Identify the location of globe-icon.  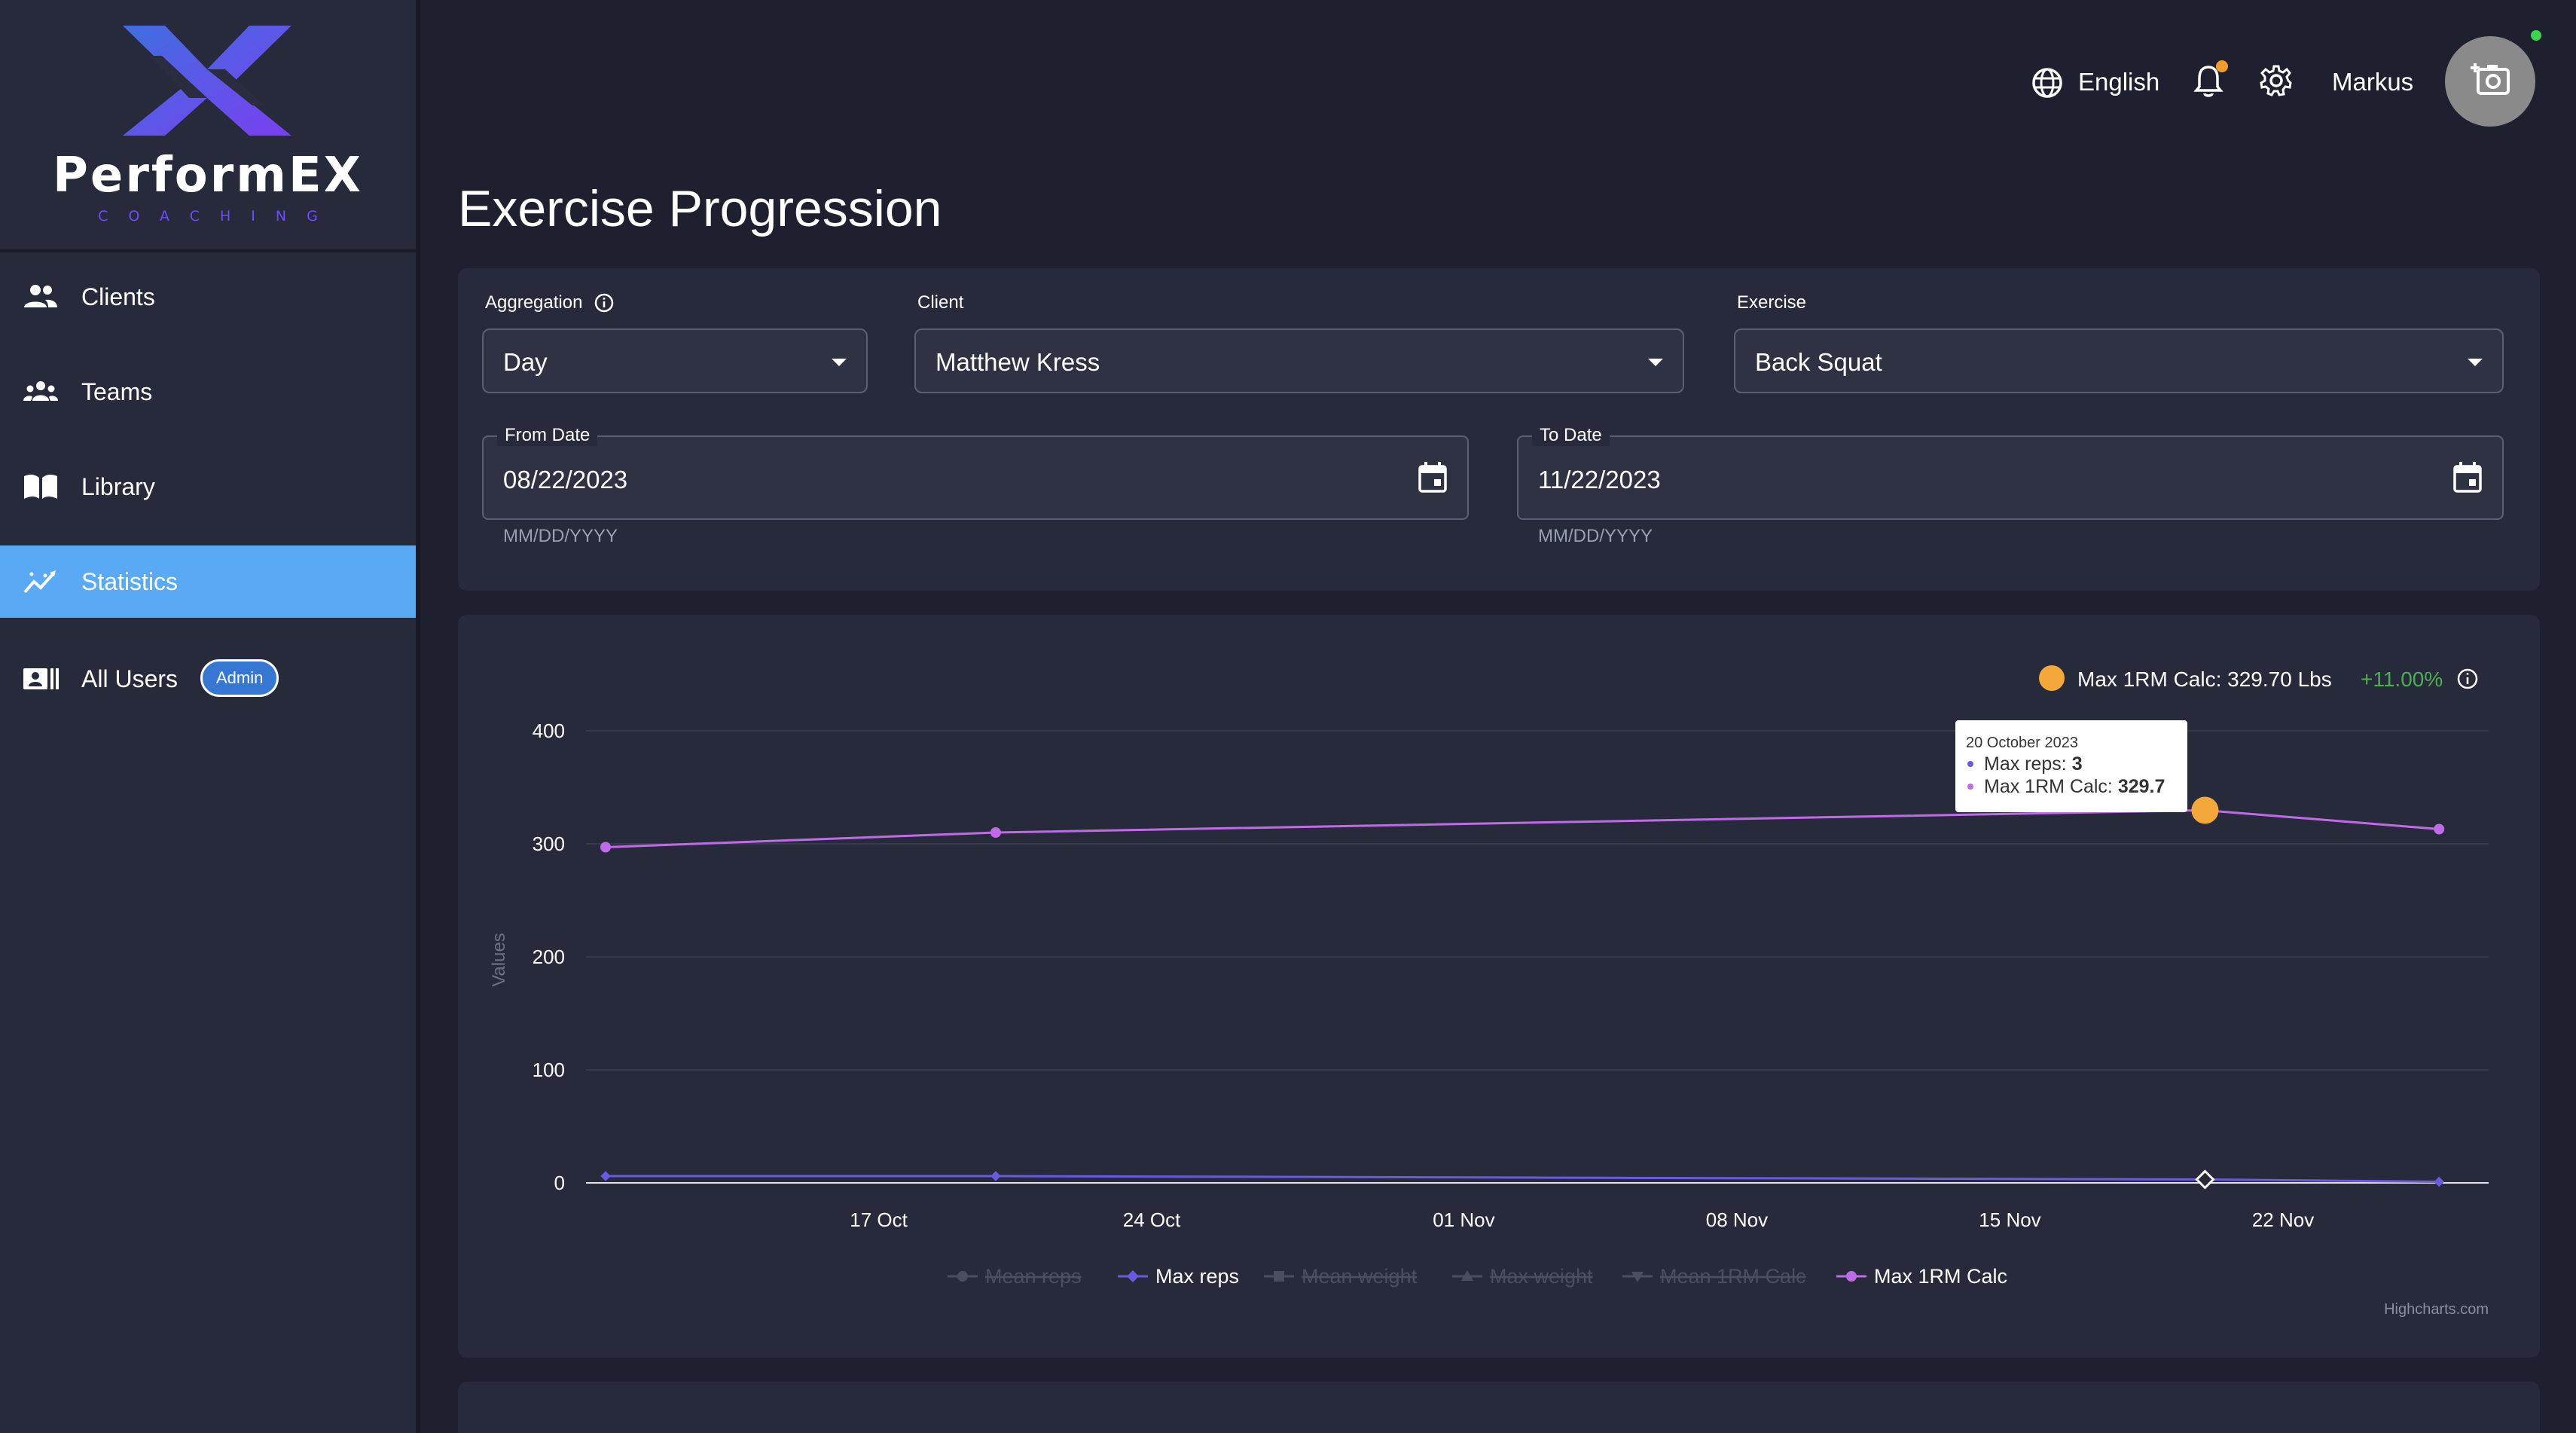
(2048, 82).